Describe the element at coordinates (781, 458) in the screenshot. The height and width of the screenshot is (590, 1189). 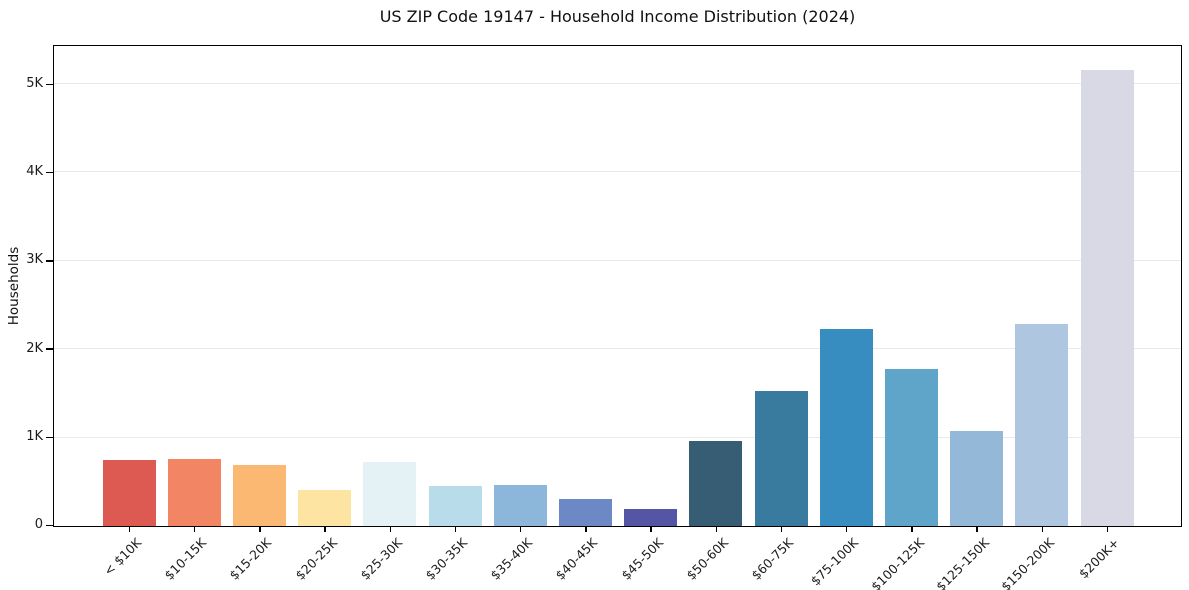
I see `bar-$60-75K` at that location.